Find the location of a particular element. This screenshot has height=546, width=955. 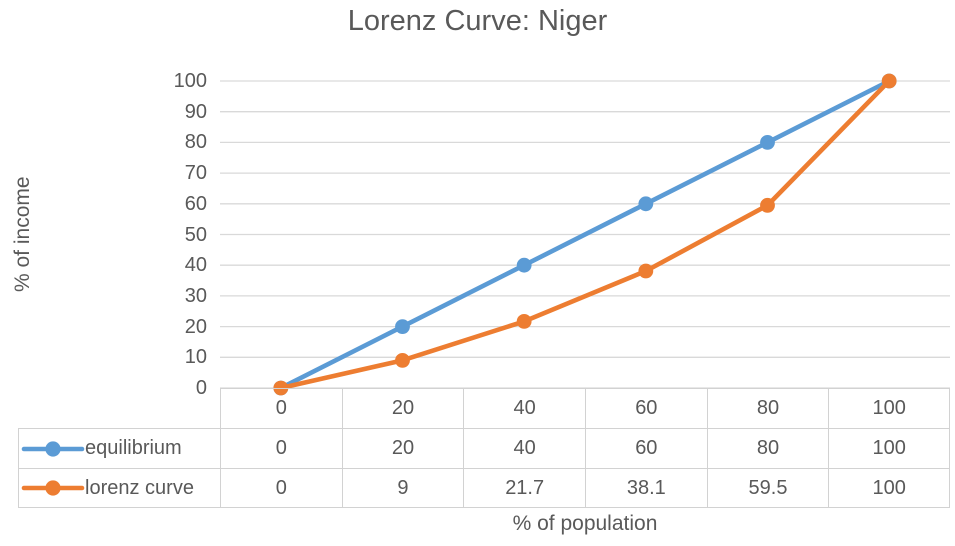

y-tick-label: 20 is located at coordinates (195, 326).